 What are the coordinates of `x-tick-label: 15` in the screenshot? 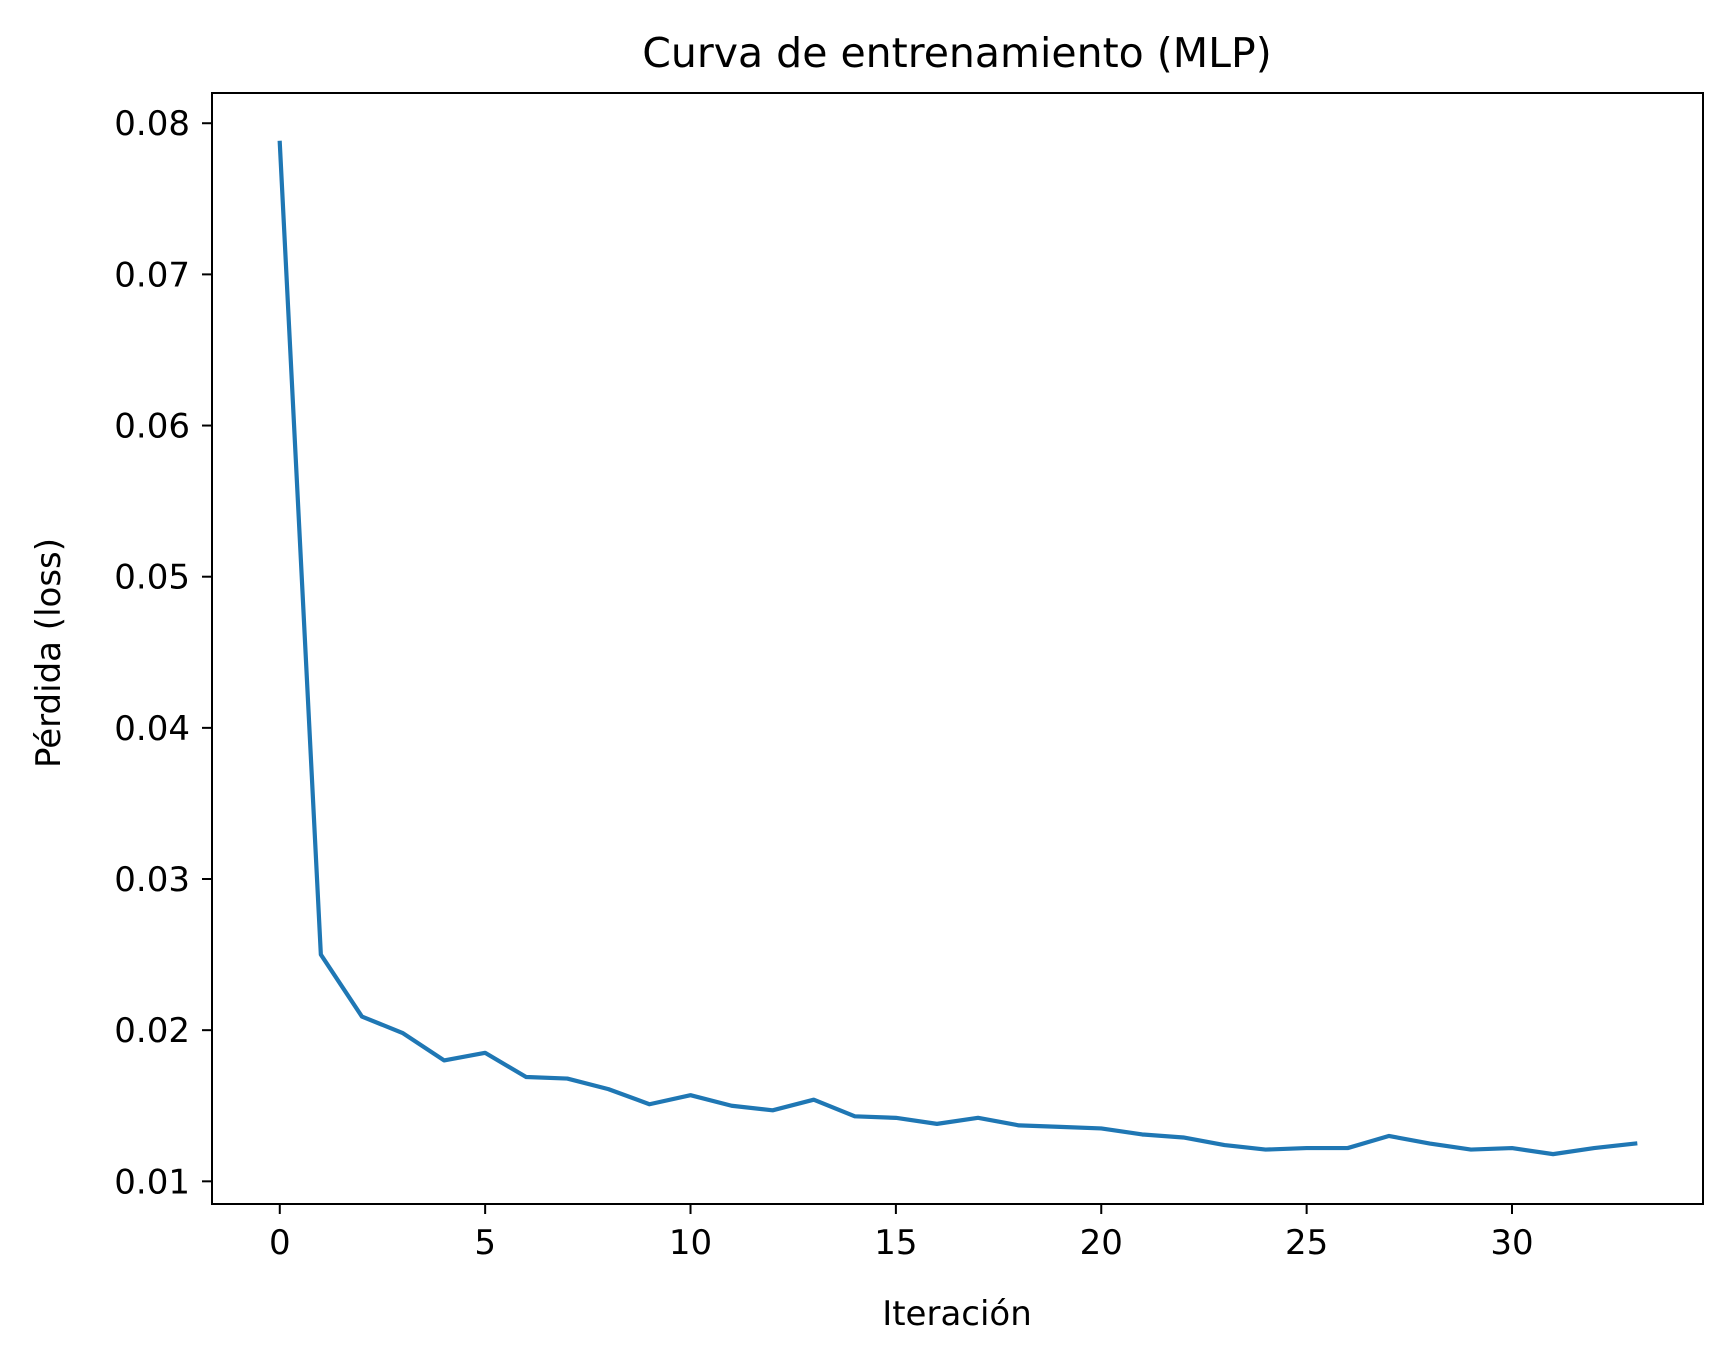 It's located at (895, 1243).